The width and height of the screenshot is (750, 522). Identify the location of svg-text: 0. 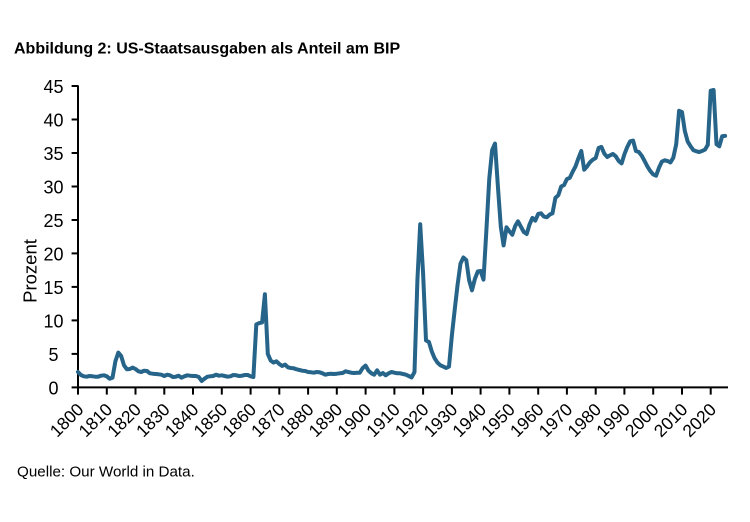
(53, 388).